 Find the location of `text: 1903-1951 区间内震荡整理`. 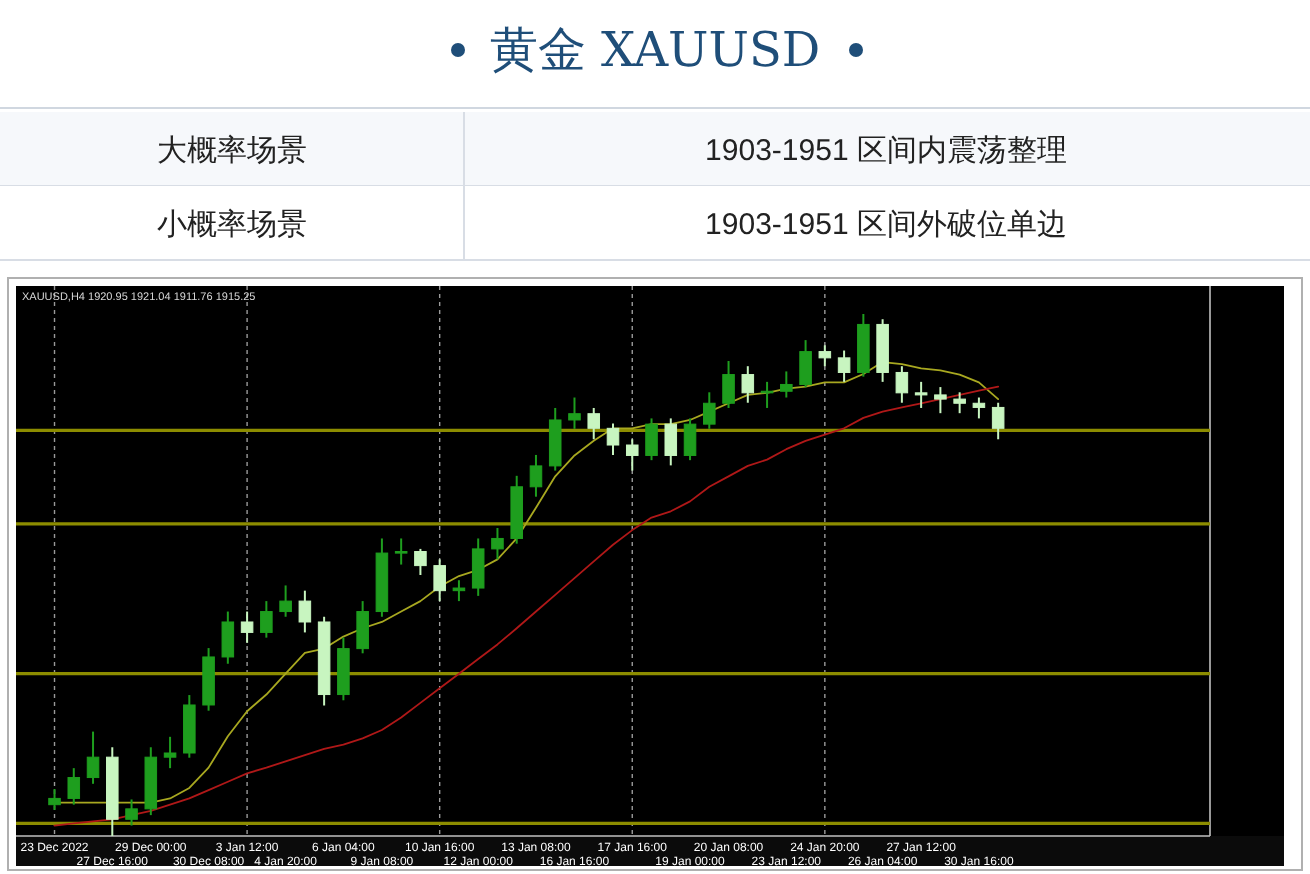

text: 1903-1951 区间内震荡整理 is located at coordinates (886, 151).